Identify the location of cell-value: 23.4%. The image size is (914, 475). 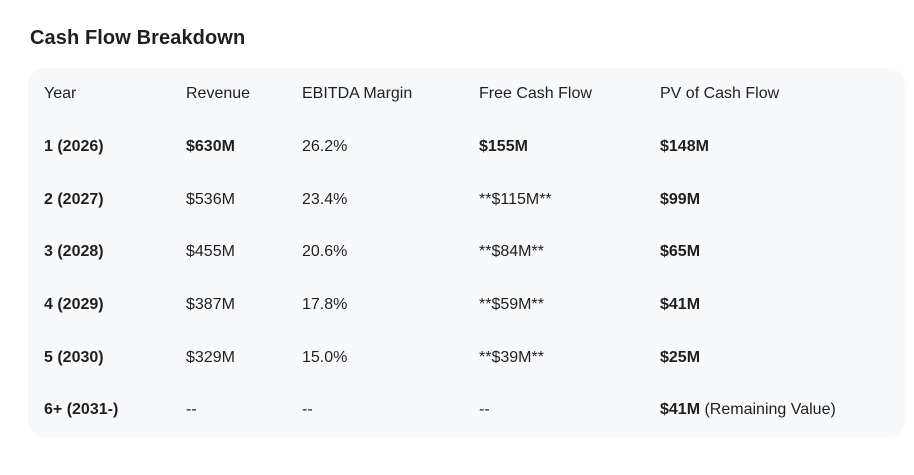
(325, 199).